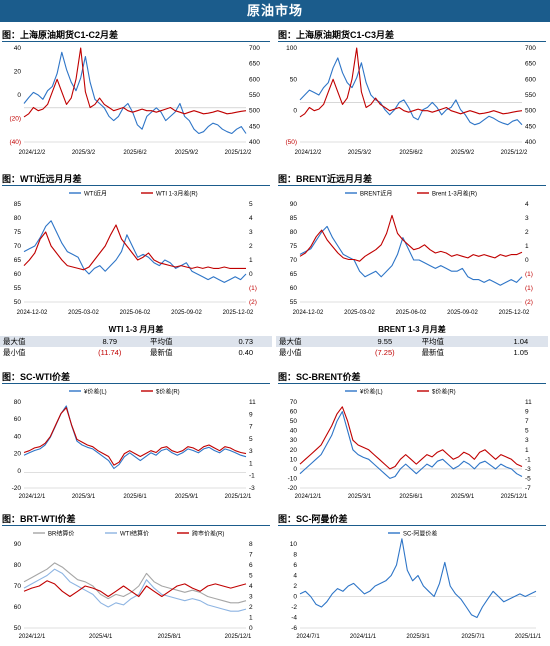 The image size is (550, 646). Describe the element at coordinates (444, 392) in the screenshot. I see `legend-label: $价差(R)` at that location.